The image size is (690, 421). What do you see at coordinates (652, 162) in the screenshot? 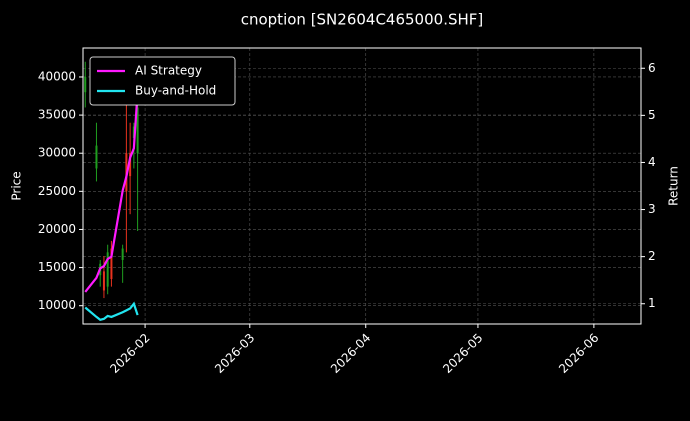
I see `y2-tick-label: 4` at bounding box center [652, 162].